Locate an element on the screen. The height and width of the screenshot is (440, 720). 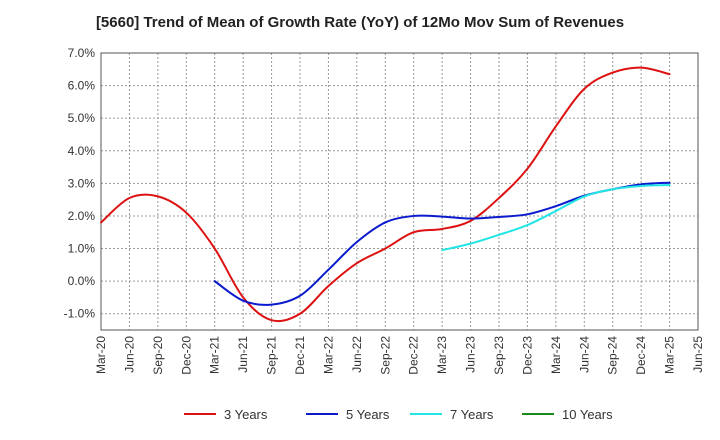
x-tick-label: Jun-24 is located at coordinates (584, 354).